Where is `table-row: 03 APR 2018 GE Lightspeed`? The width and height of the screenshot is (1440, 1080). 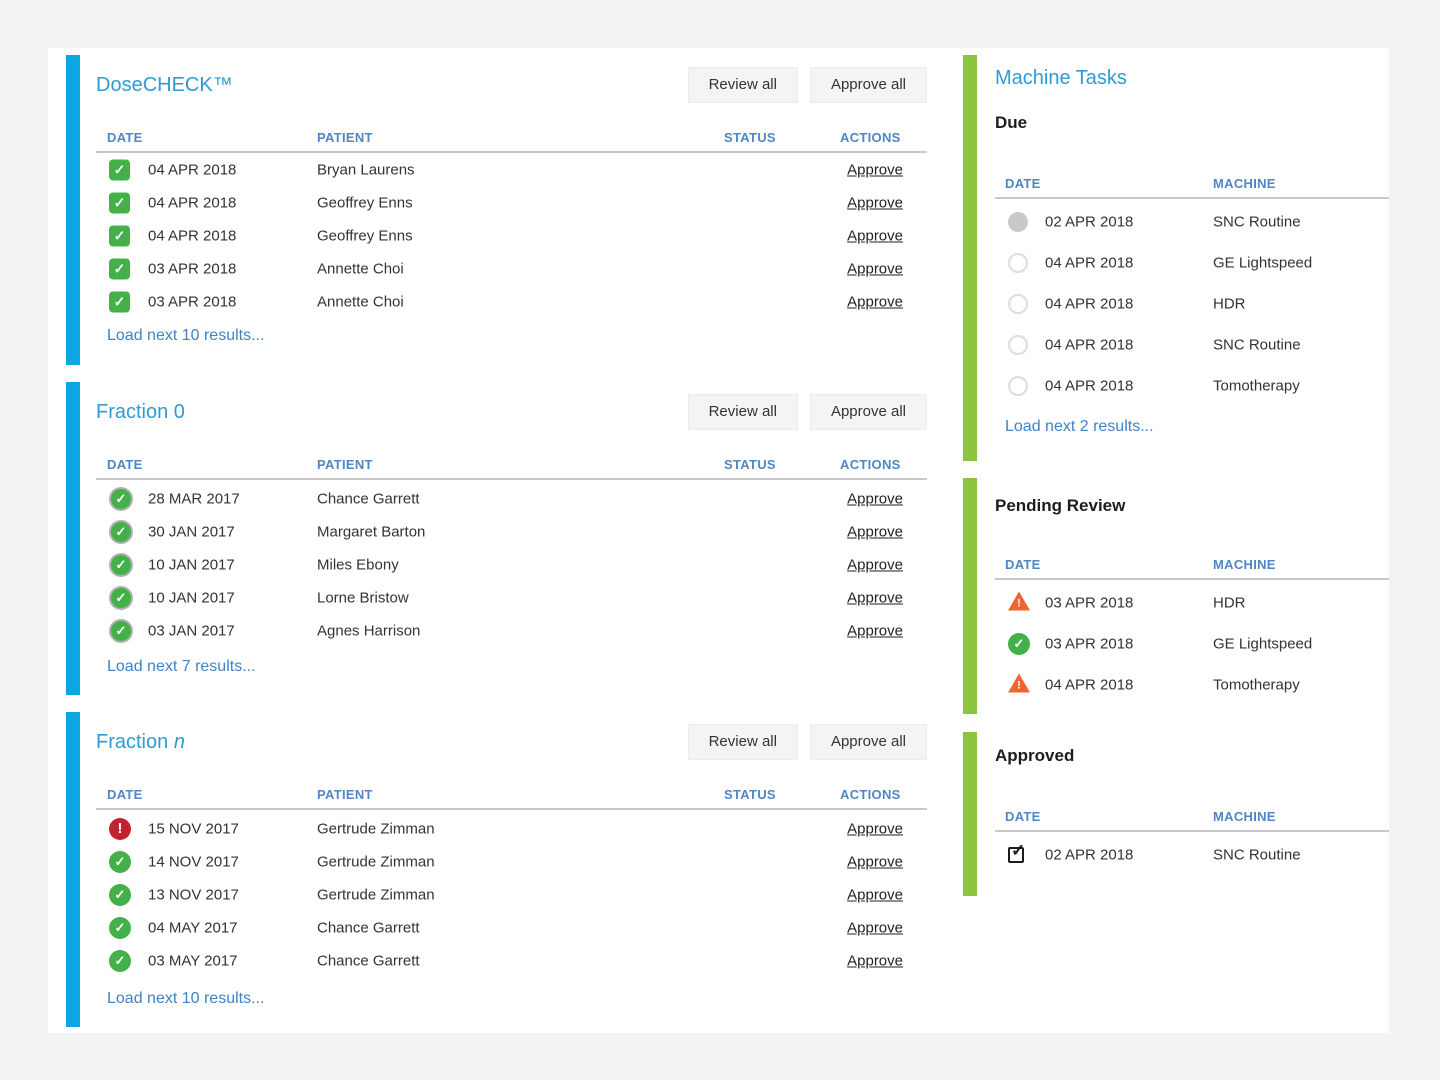 table-row: 03 APR 2018 GE Lightspeed is located at coordinates (1192, 643).